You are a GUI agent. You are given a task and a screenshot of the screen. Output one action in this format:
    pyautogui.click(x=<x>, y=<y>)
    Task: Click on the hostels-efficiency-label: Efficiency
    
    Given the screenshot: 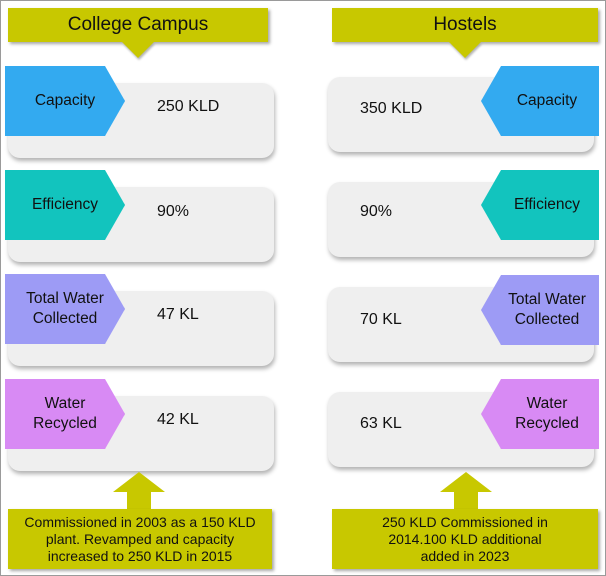 What is the action you would take?
    pyautogui.click(x=547, y=204)
    